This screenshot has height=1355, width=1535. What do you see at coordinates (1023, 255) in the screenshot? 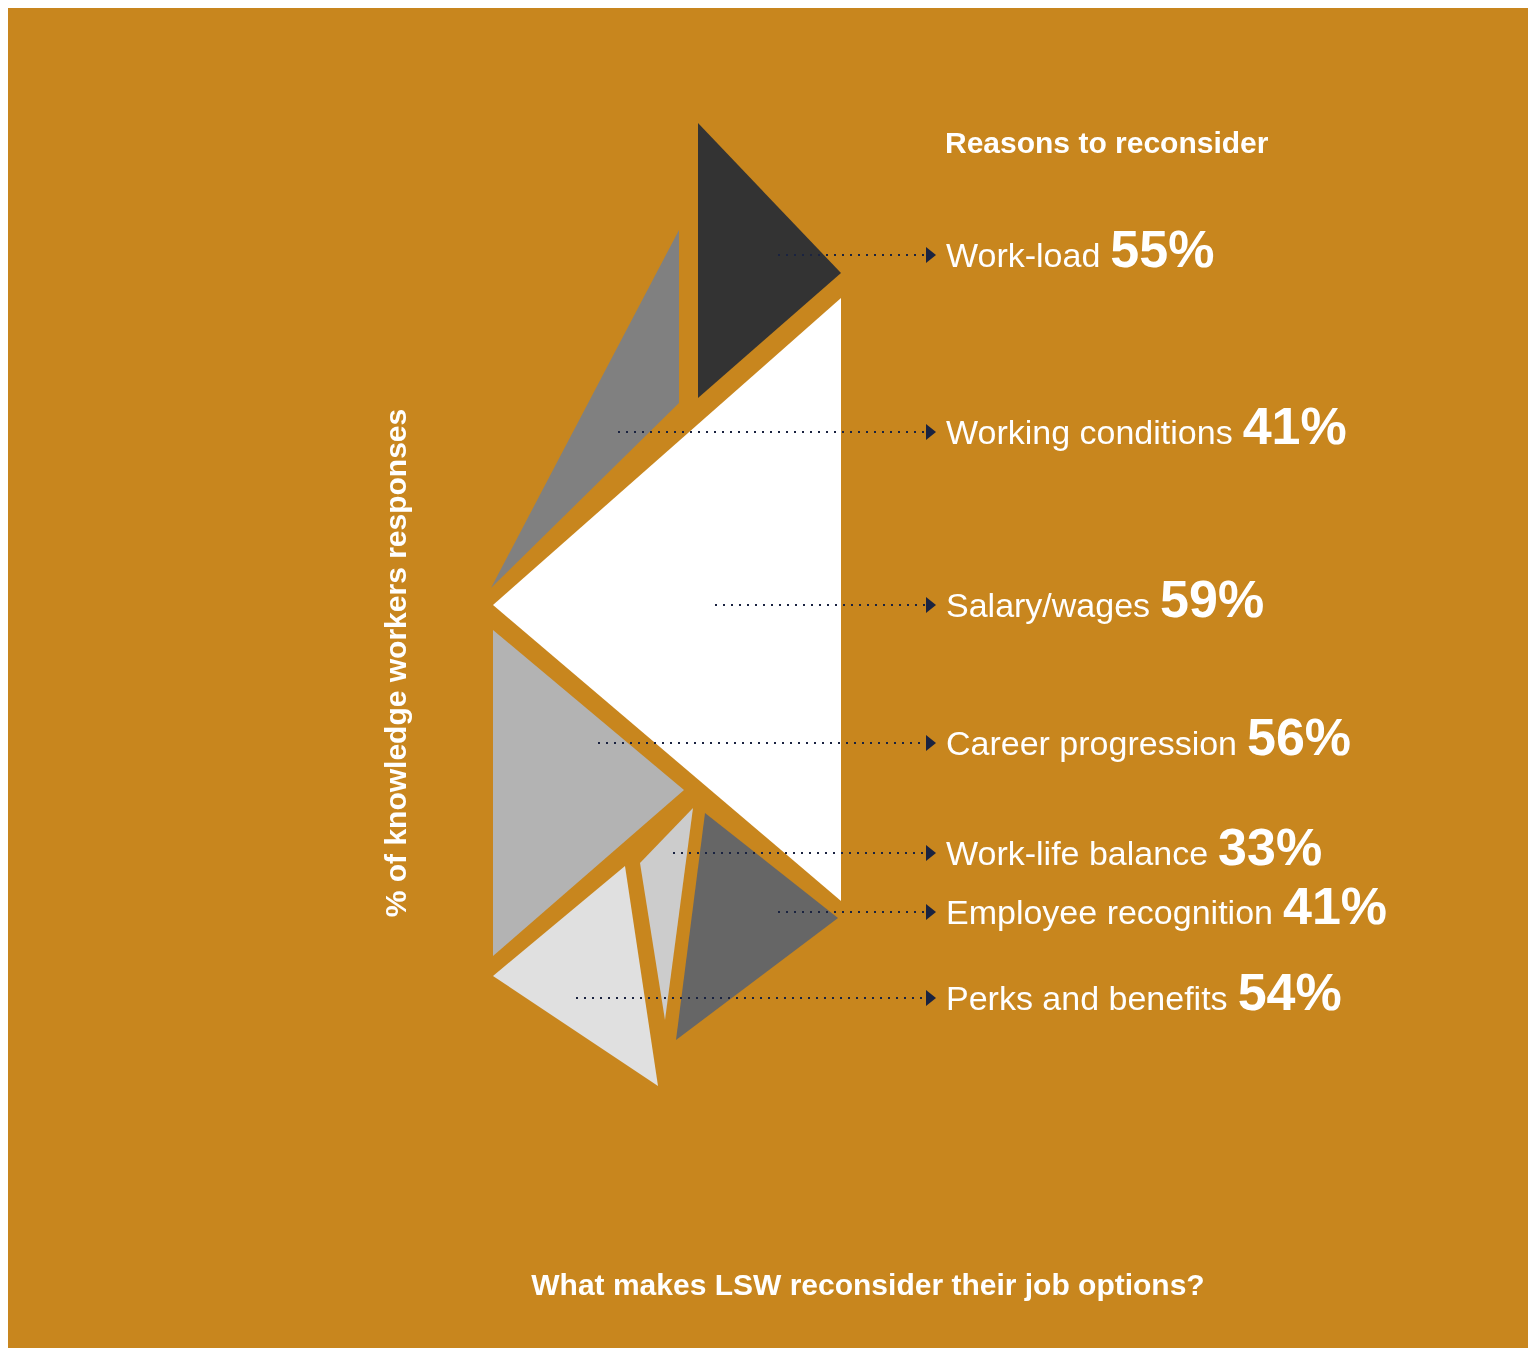
I see `category-label: Work-load` at bounding box center [1023, 255].